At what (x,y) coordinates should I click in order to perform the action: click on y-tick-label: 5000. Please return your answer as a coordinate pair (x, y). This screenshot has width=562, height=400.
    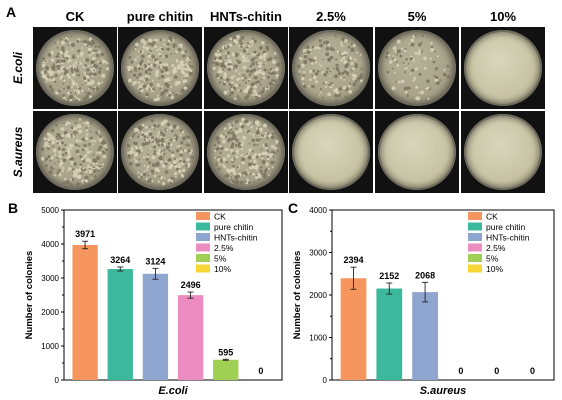
    Looking at the image, I should click on (50, 210).